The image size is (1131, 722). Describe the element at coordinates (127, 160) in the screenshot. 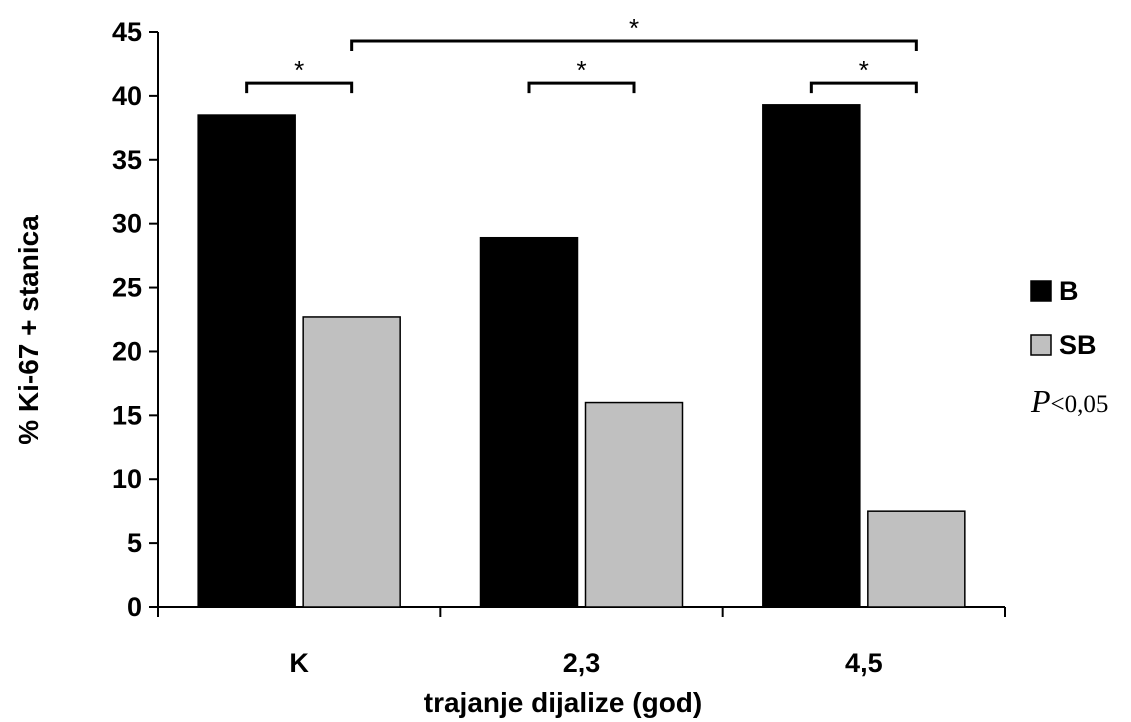

I see `y-tick-label: 35` at that location.